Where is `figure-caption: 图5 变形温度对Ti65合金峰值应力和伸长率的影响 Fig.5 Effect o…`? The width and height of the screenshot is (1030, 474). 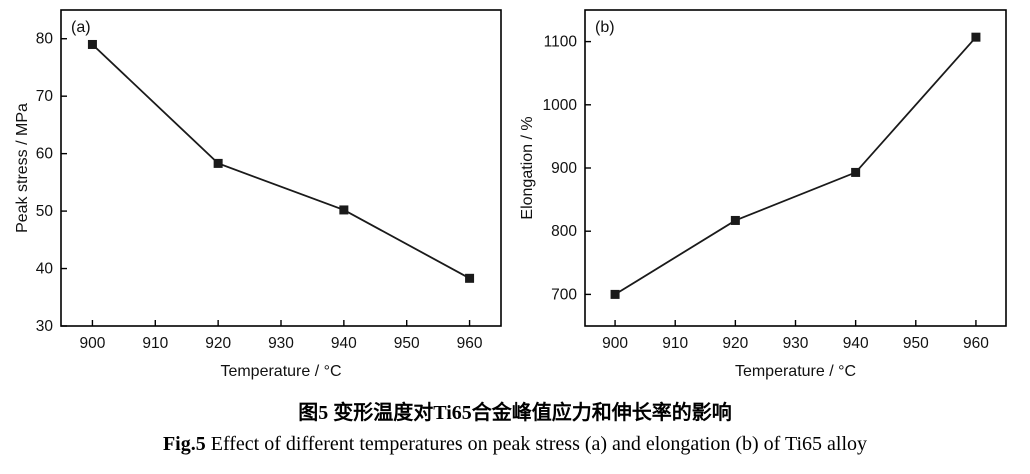
figure-caption: 图5 变形温度对Ti65合金峰值应力和伸长率的影响 Fig.5 Effect o… is located at coordinates (515, 429).